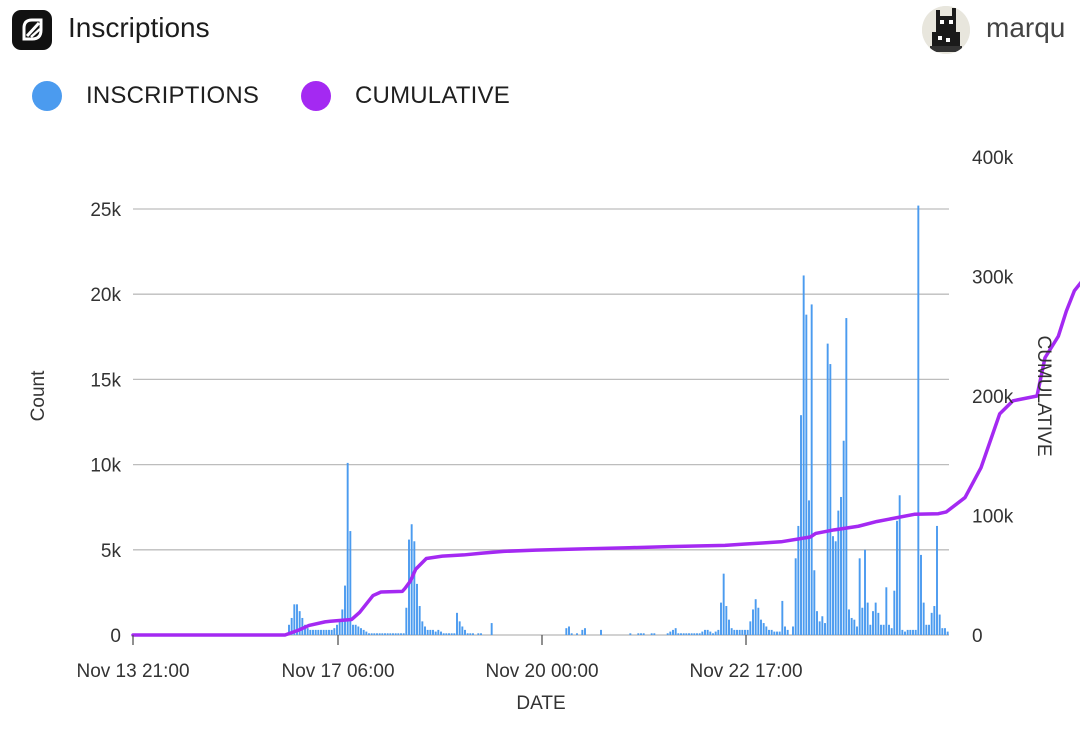  Describe the element at coordinates (1043, 395) in the screenshot. I see `y2-axis-label: CUMULATIVE` at that location.